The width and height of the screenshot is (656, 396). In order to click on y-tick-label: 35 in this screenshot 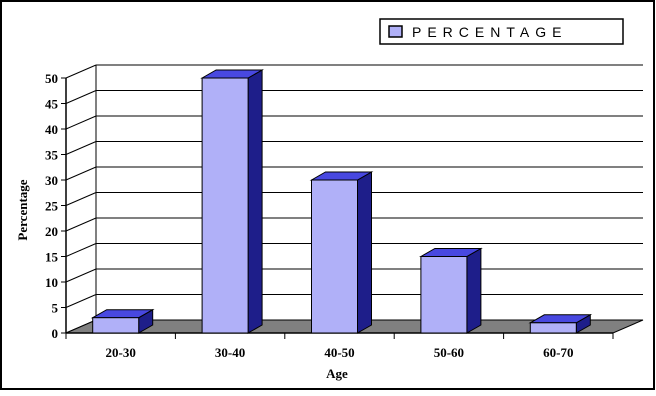, I will do `click(52, 155)`.